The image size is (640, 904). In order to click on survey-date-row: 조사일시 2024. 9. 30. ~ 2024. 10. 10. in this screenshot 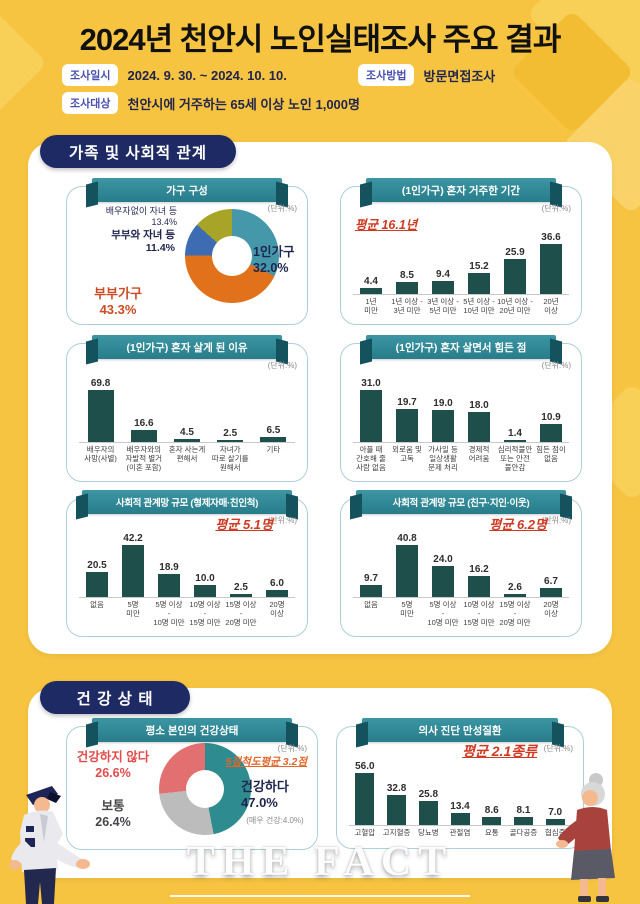, I will do `click(174, 75)`.